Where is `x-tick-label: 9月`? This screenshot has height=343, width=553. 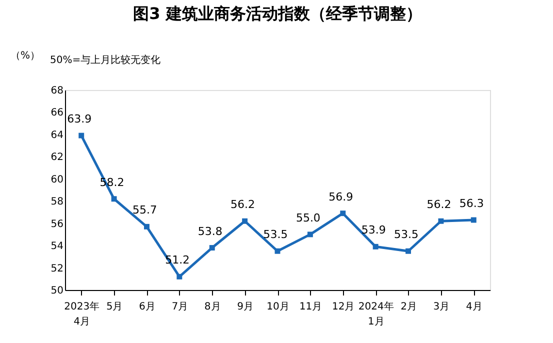 x-tick-label: 9月 is located at coordinates (245, 307).